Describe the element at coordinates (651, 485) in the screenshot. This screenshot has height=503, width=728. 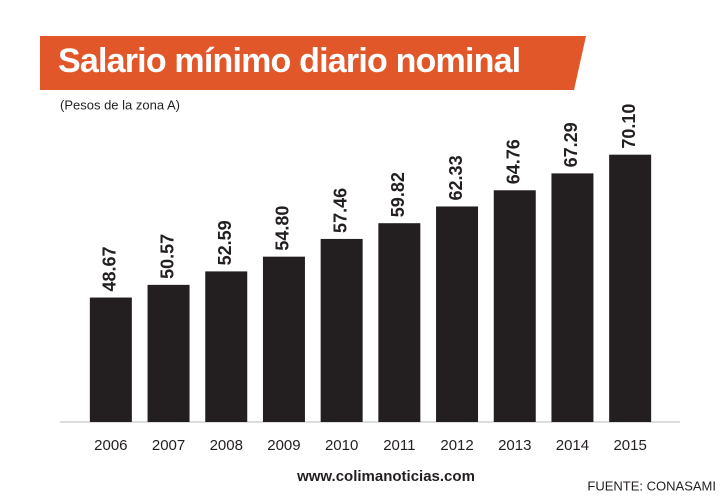
I see `source: FUENTE: CONASAMI` at that location.